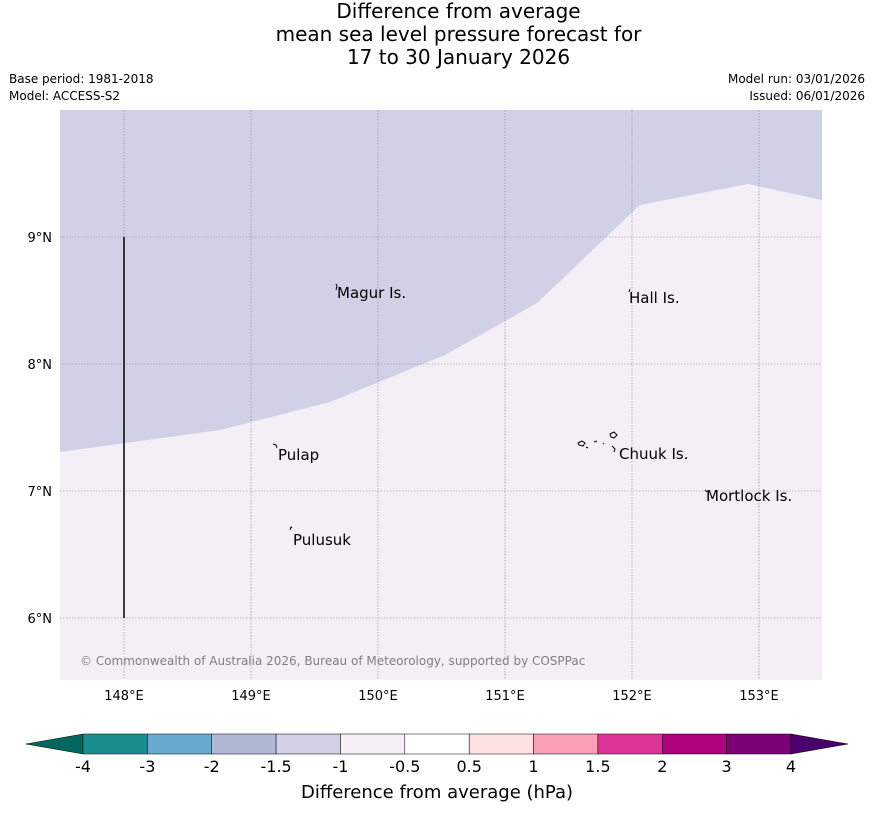 The image size is (873, 816). I want to click on model-name: Model: ACCESS-S2, so click(65, 96).